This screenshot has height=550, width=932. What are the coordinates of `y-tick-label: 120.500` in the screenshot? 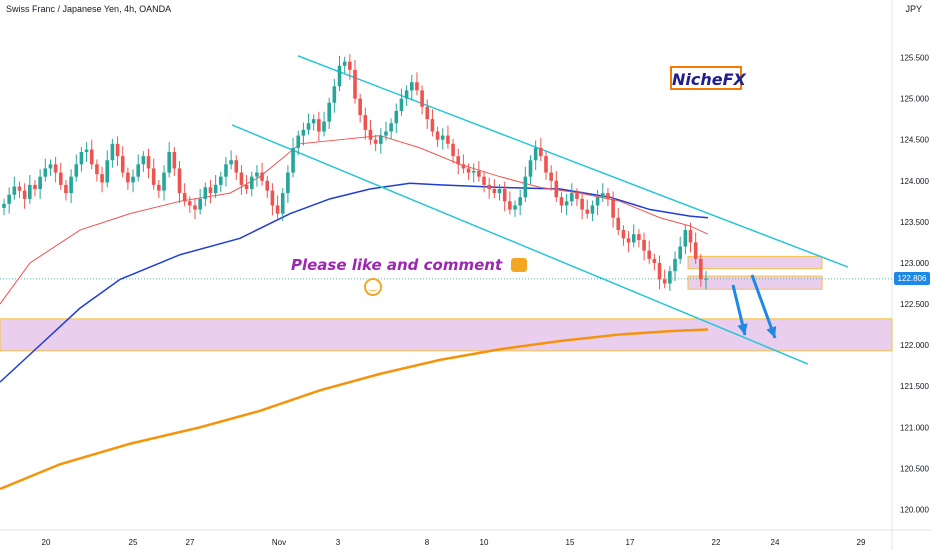 It's located at (914, 468).